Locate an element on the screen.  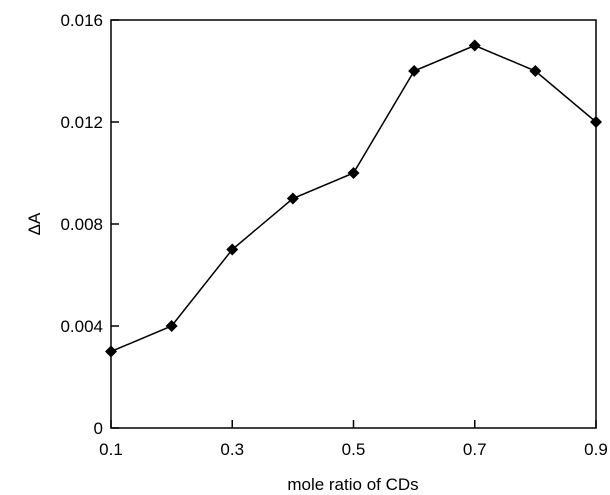
y-tick-label: 0.016 is located at coordinates (81, 20).